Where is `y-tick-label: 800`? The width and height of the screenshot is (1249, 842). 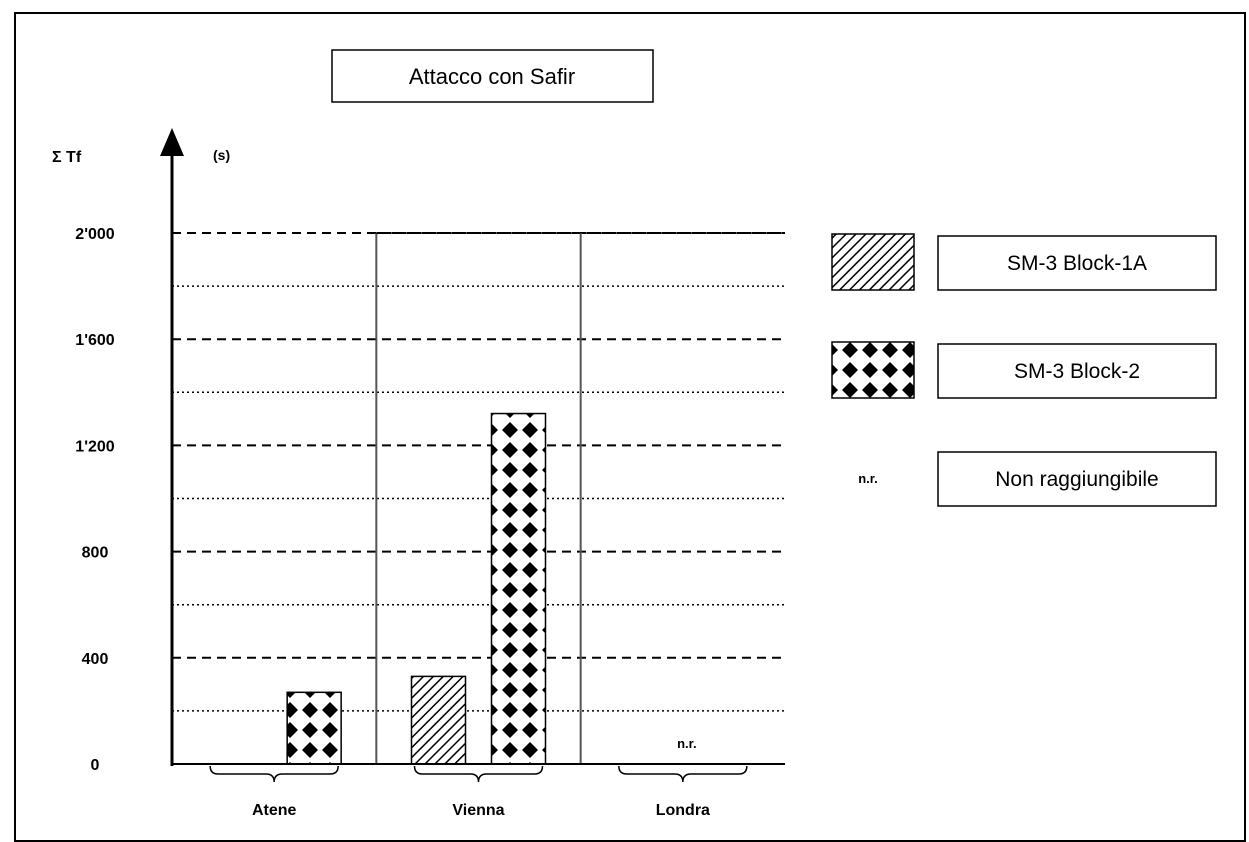 y-tick-label: 800 is located at coordinates (95, 553).